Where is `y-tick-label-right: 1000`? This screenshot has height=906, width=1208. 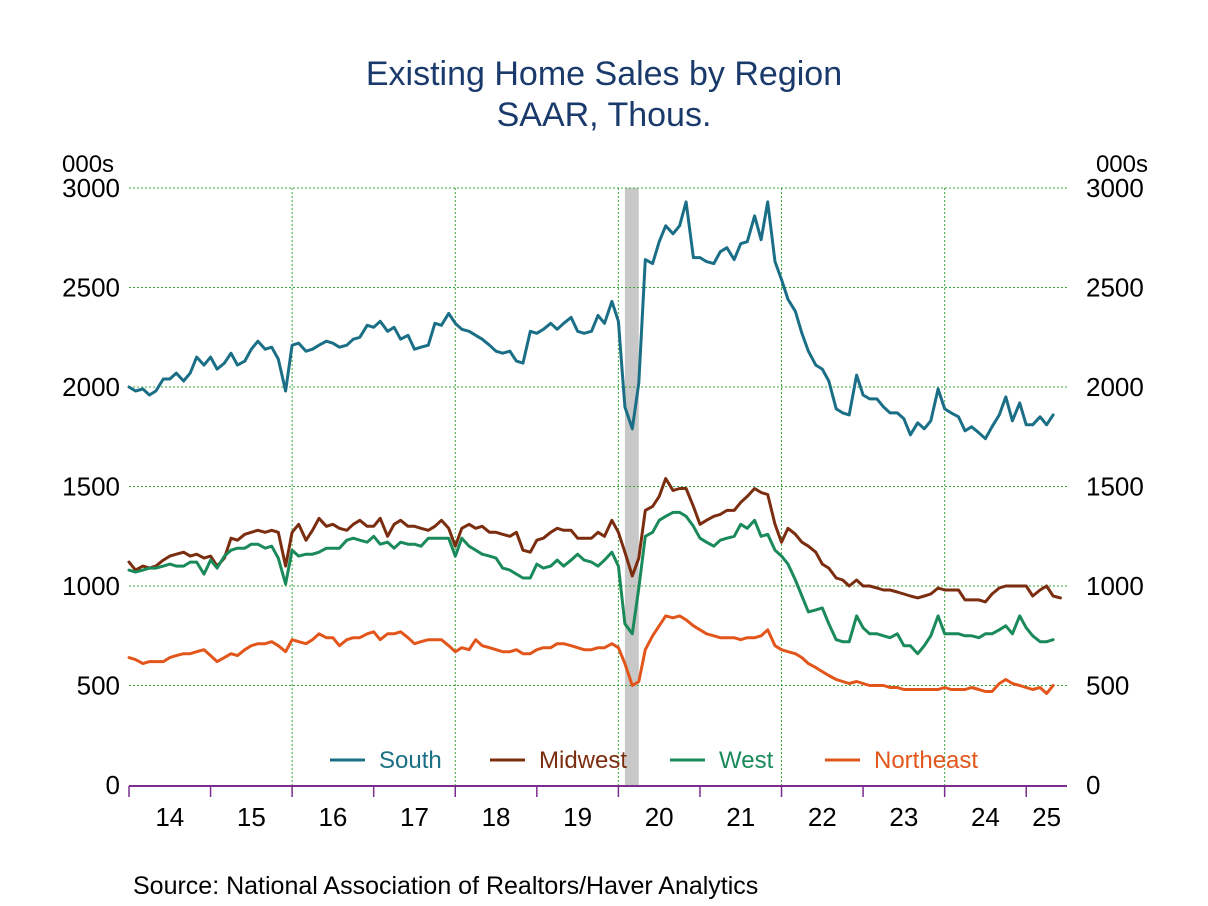 y-tick-label-right: 1000 is located at coordinates (1115, 586).